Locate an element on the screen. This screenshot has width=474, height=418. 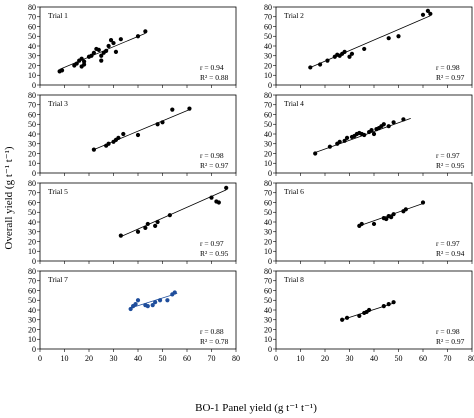
r-squared-label: R² = 0.97 is located at coordinates (214, 165).